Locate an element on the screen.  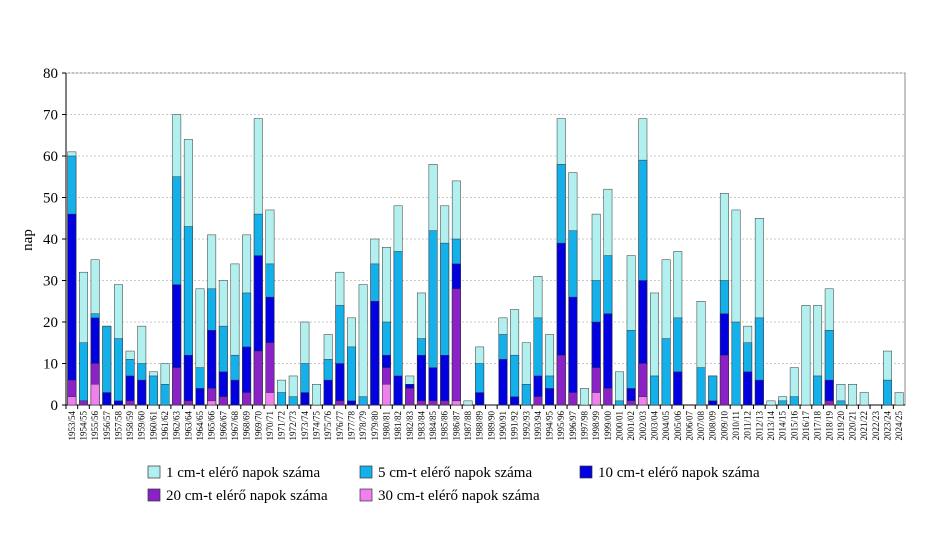
x-tick-label: 2009/10 is located at coordinates (724, 426).